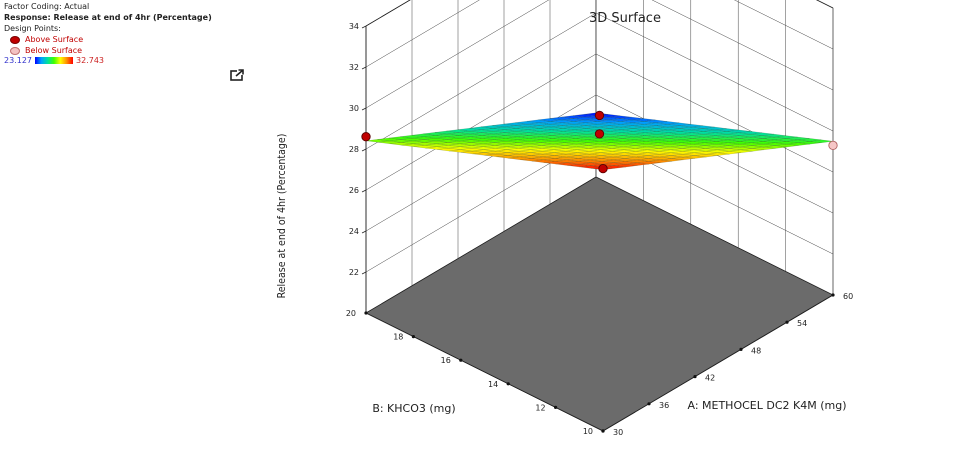 The width and height of the screenshot is (958, 456). Describe the element at coordinates (15, 50) in the screenshot. I see `below-surface-marker-icon` at that location.